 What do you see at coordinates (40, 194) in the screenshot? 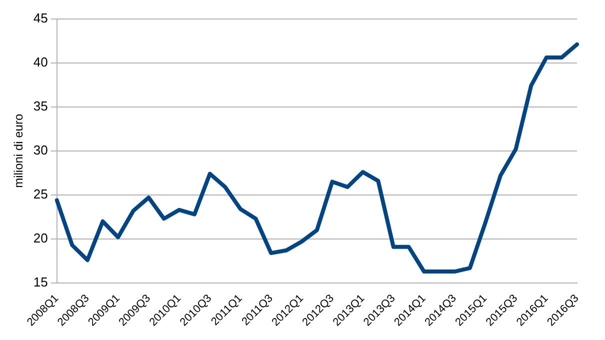
I see `y-tick-label: 25` at bounding box center [40, 194].